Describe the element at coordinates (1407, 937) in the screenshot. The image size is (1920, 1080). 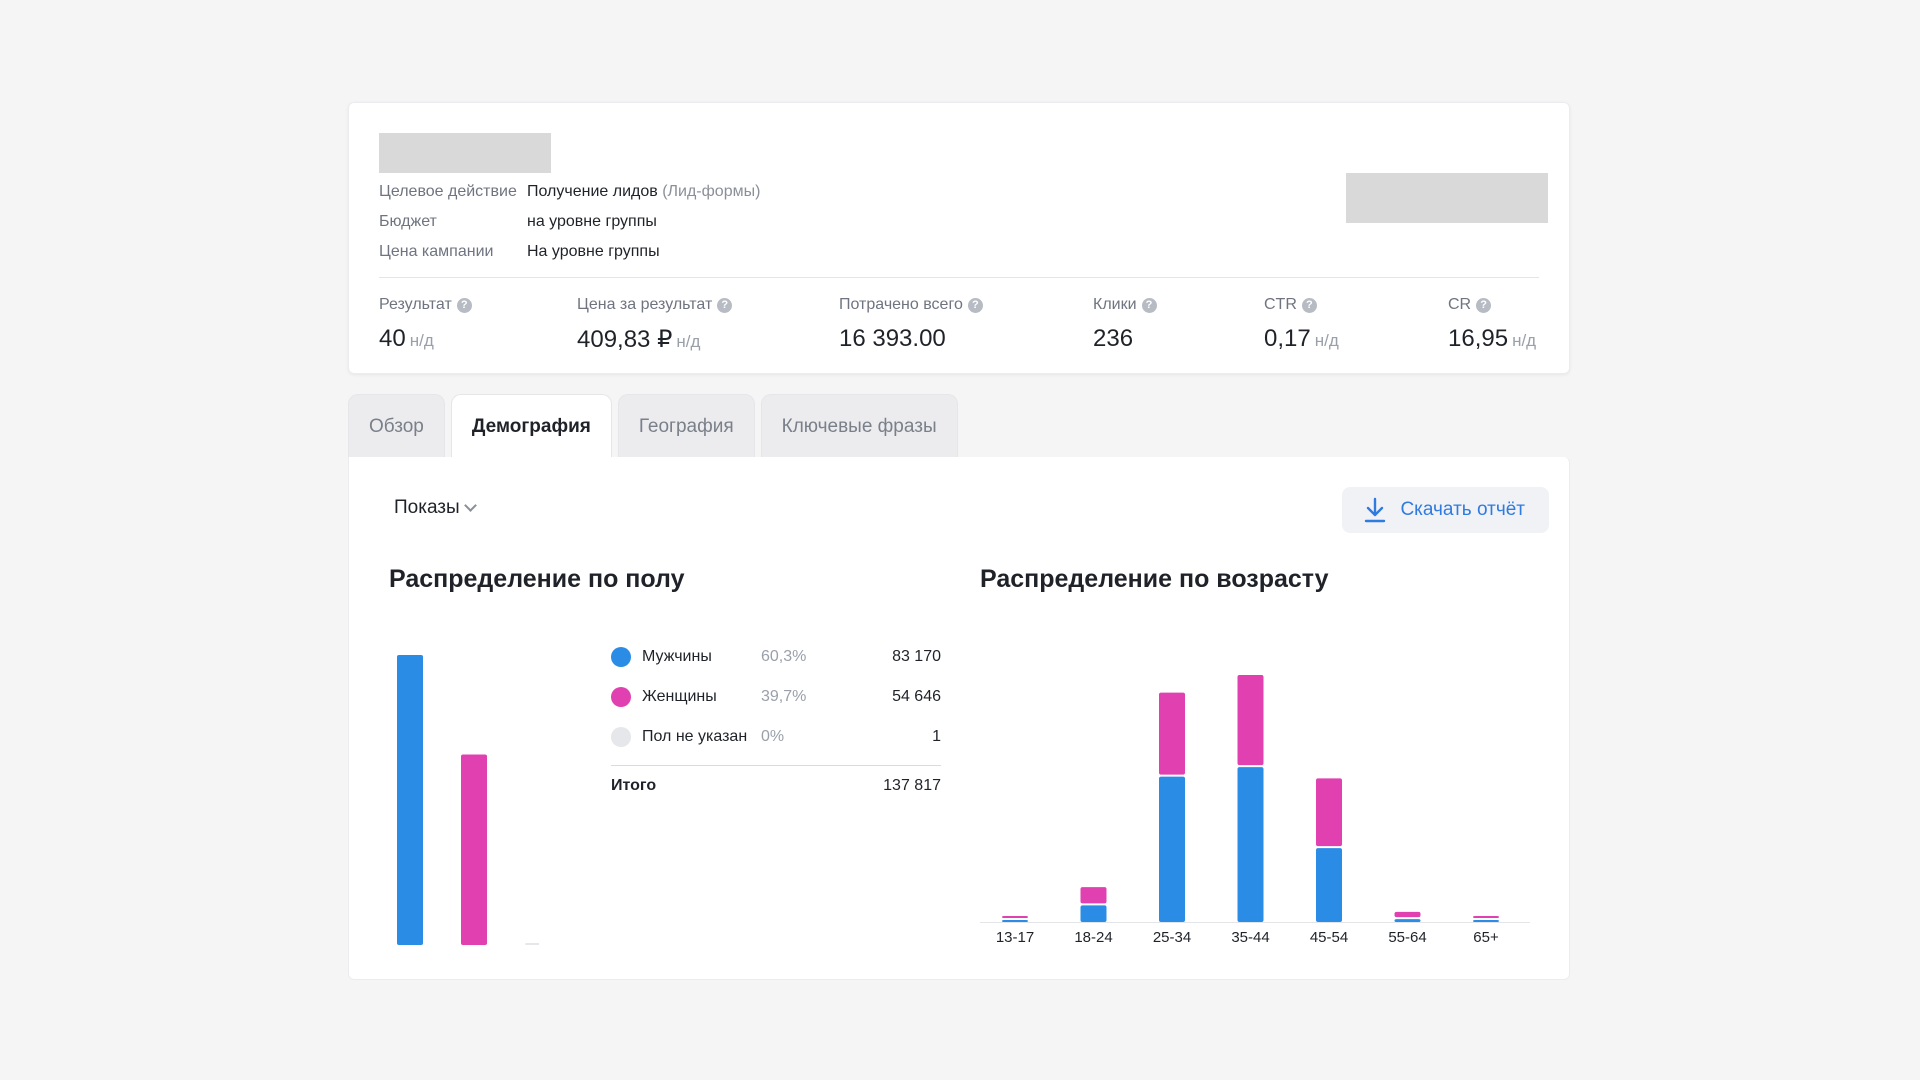
I see `age-tick-label: 55-64` at that location.